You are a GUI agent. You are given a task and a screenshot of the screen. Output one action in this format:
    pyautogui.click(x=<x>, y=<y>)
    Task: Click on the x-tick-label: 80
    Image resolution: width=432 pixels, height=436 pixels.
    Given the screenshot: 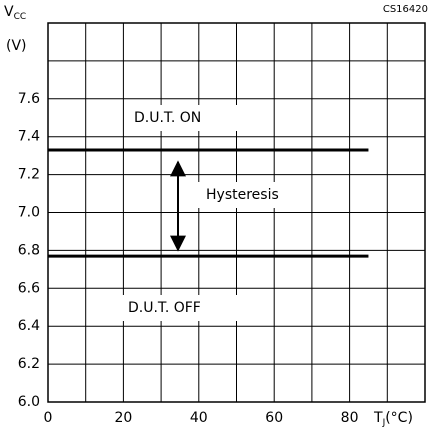 What is the action you would take?
    pyautogui.click(x=350, y=418)
    